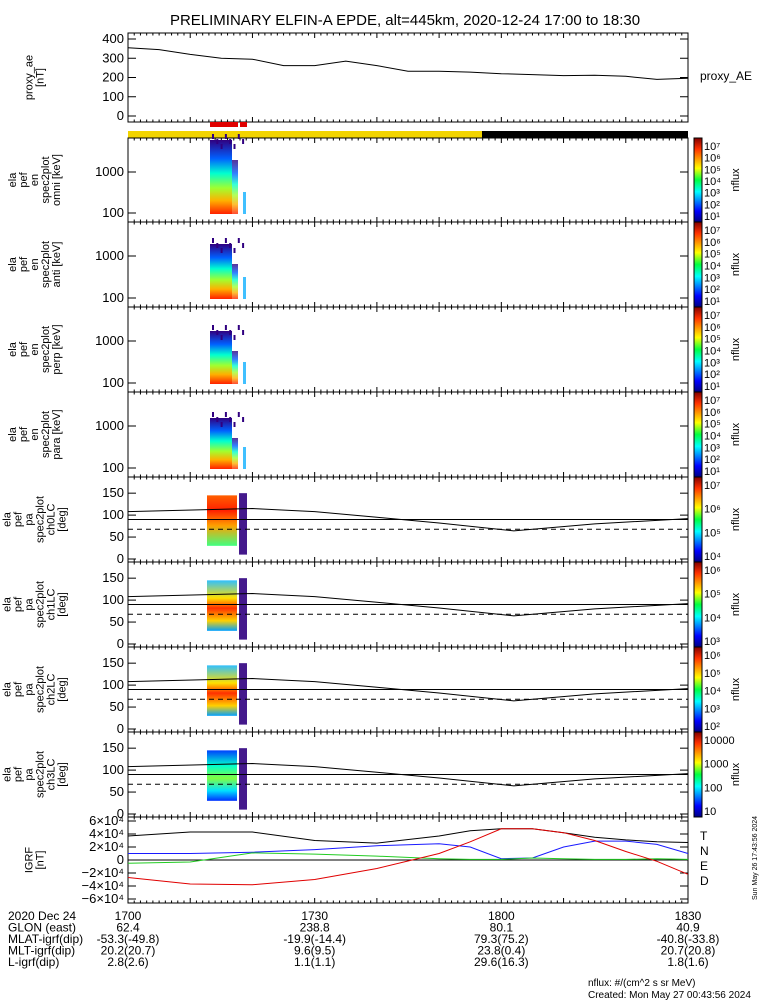  Describe the element at coordinates (688, 951) in the screenshot. I see `xaxis-row-value: 20.7(20.8)` at that location.